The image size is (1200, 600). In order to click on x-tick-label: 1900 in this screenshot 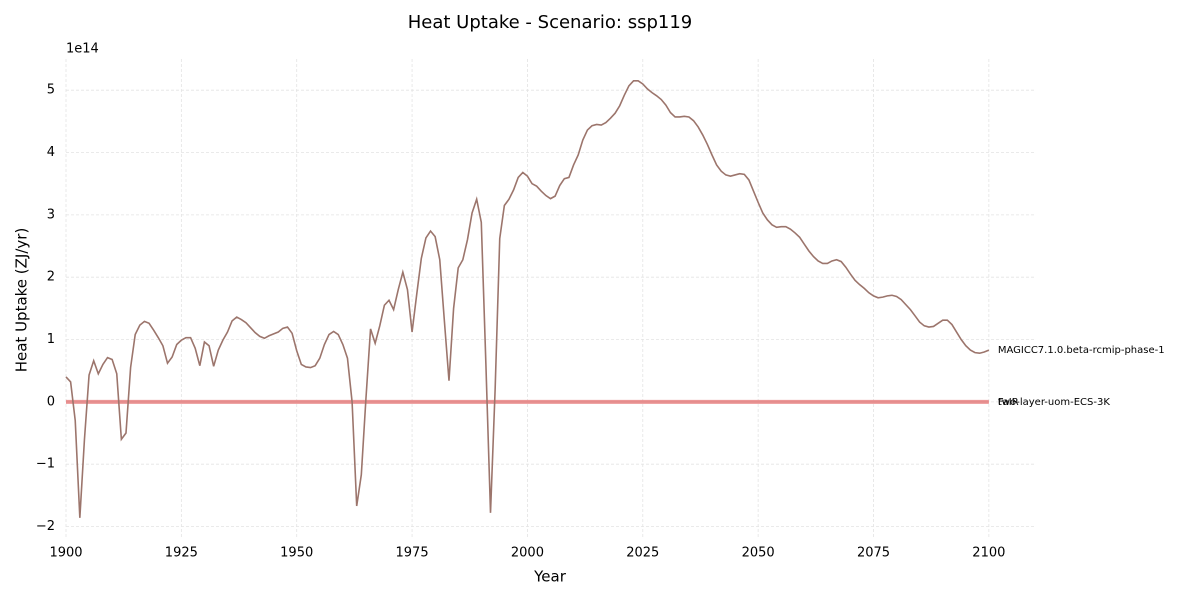, I will do `click(65, 553)`.